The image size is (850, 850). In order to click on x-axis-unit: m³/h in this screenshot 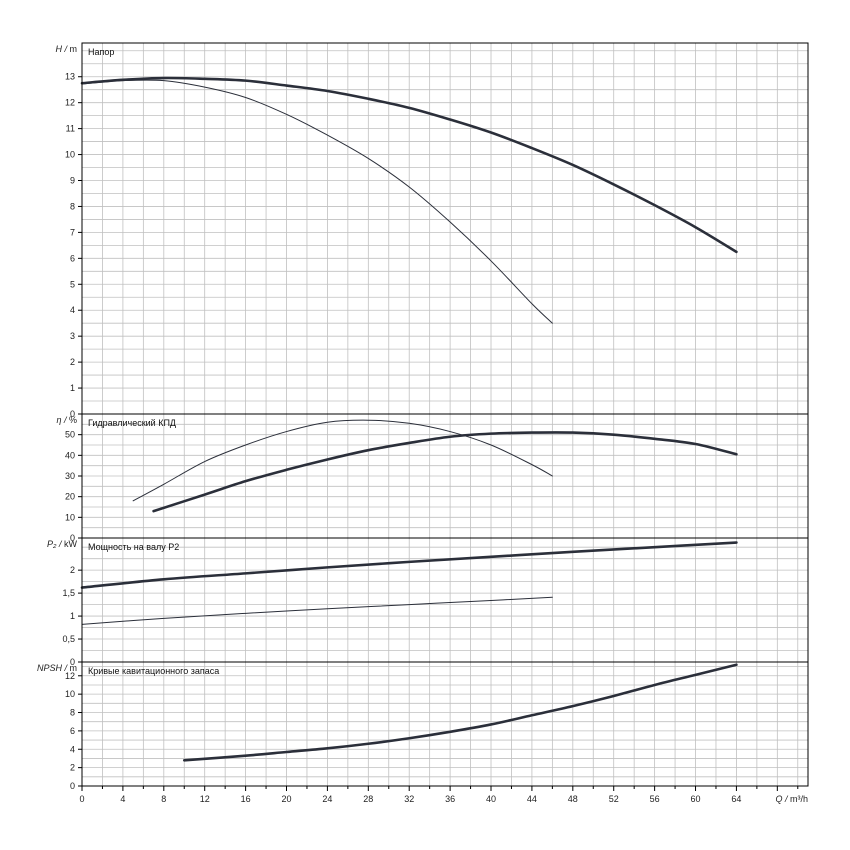, I will do `click(799, 799)`.